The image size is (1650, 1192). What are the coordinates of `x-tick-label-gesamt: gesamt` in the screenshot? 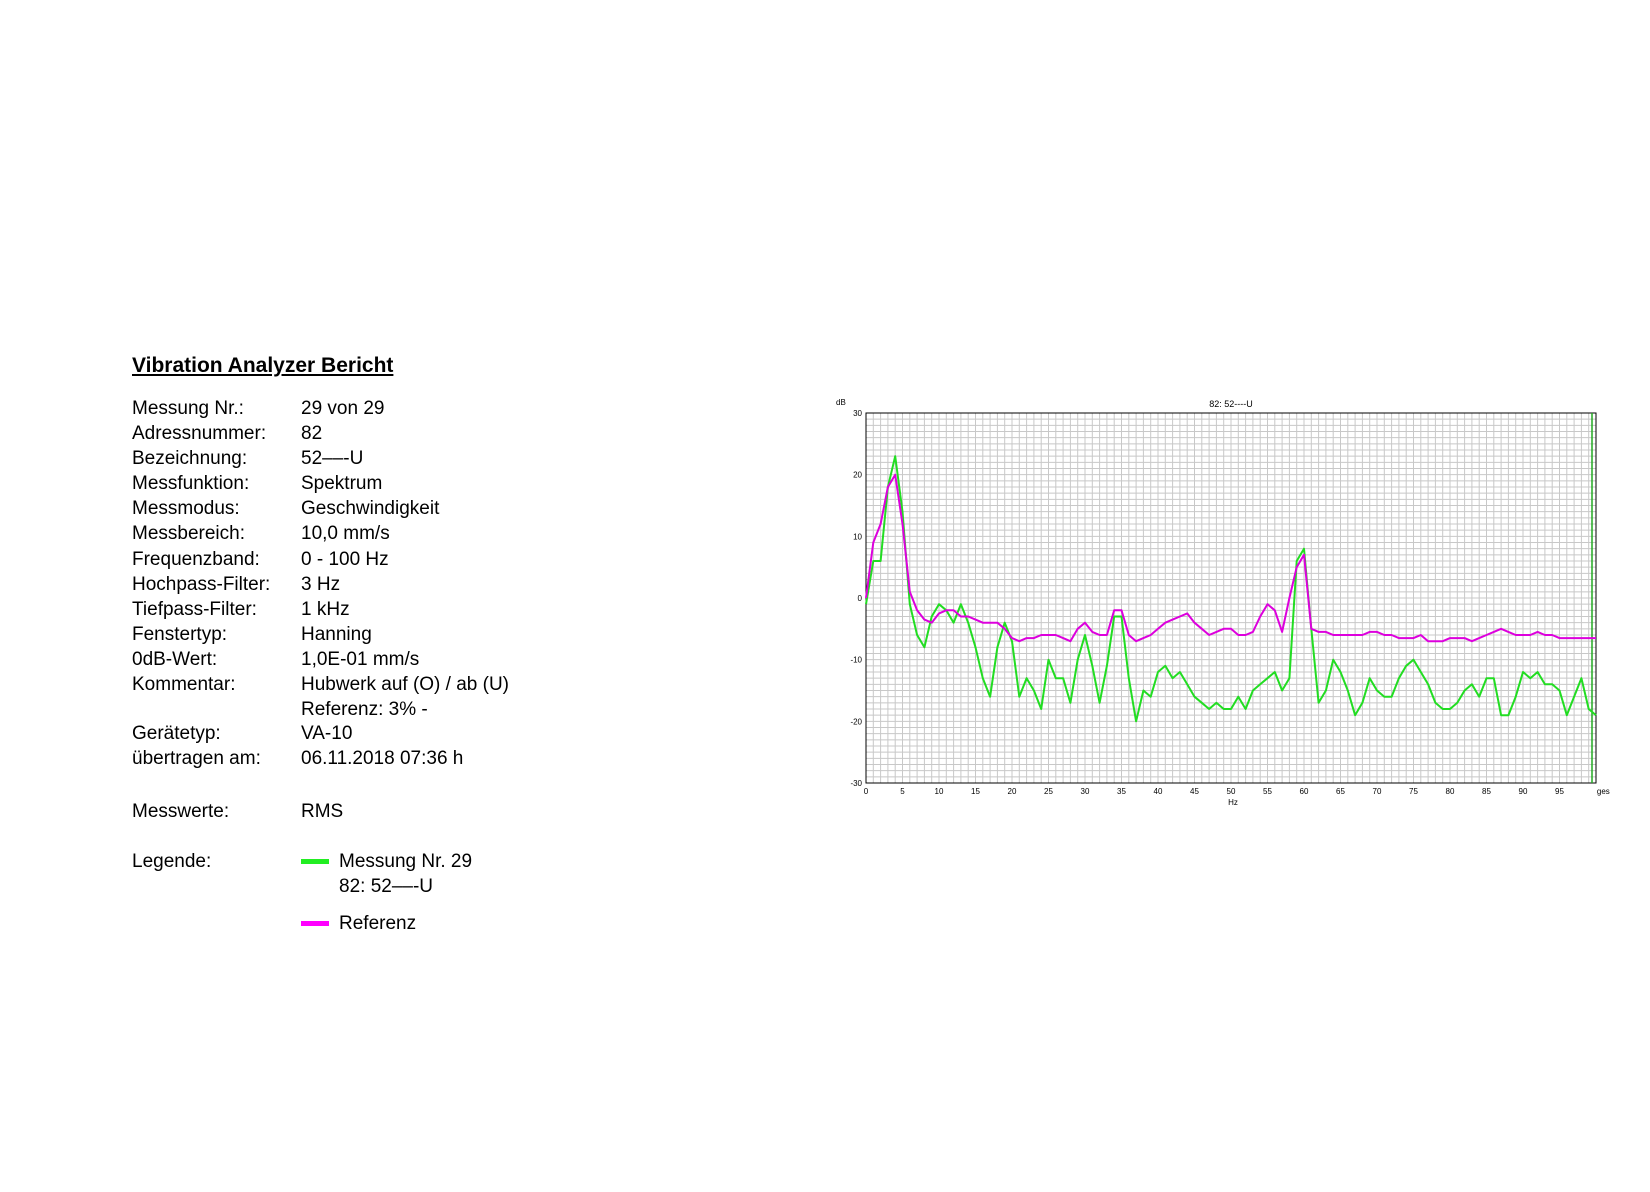 It's located at (1603, 791).